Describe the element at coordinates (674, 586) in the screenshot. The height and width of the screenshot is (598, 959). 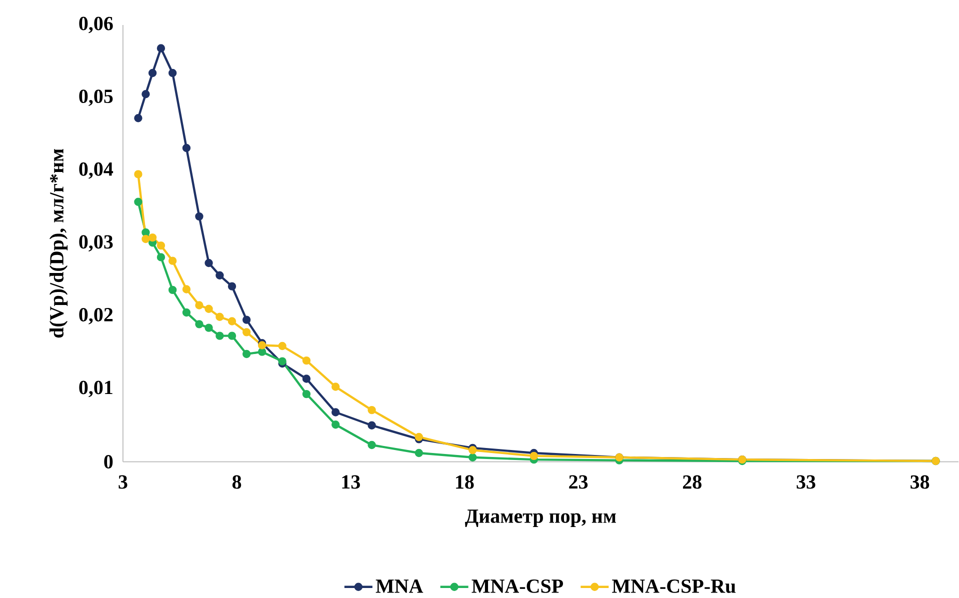
I see `legend-label: MNA-CSP-Ru` at that location.